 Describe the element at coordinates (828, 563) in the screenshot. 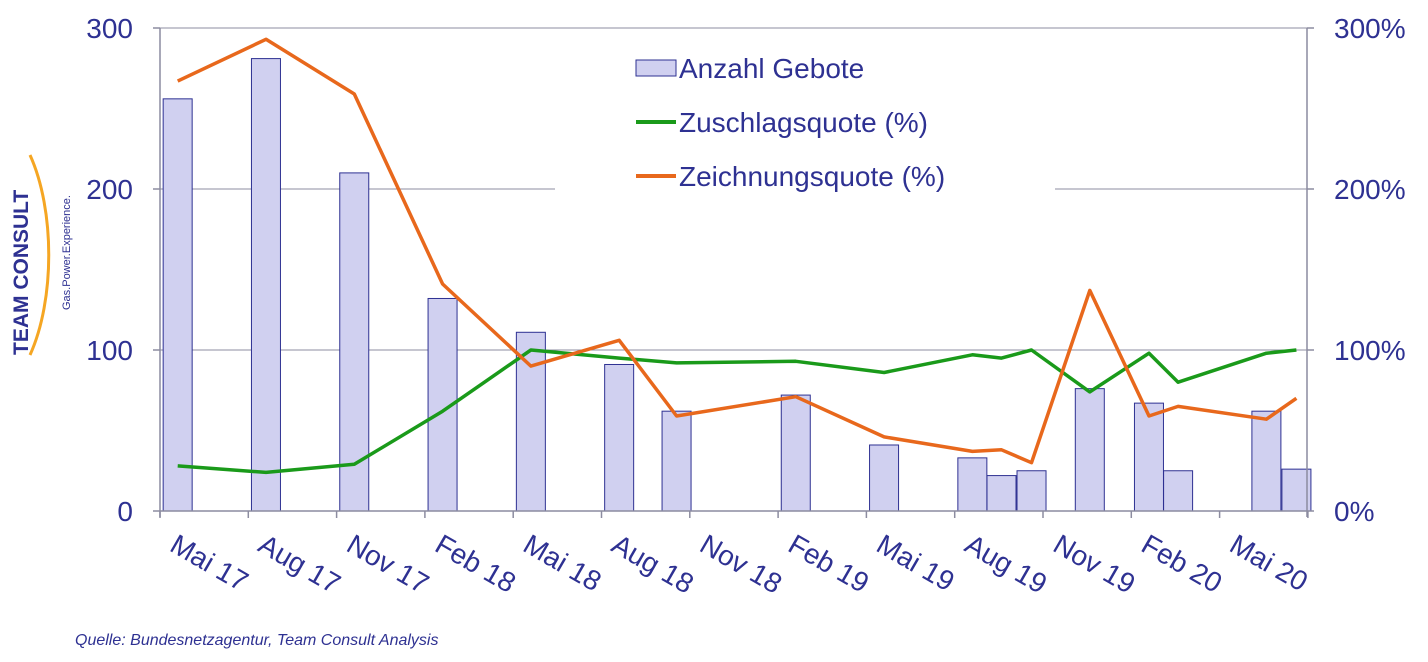

I see `x-tick-Feb 19: Feb 19` at that location.